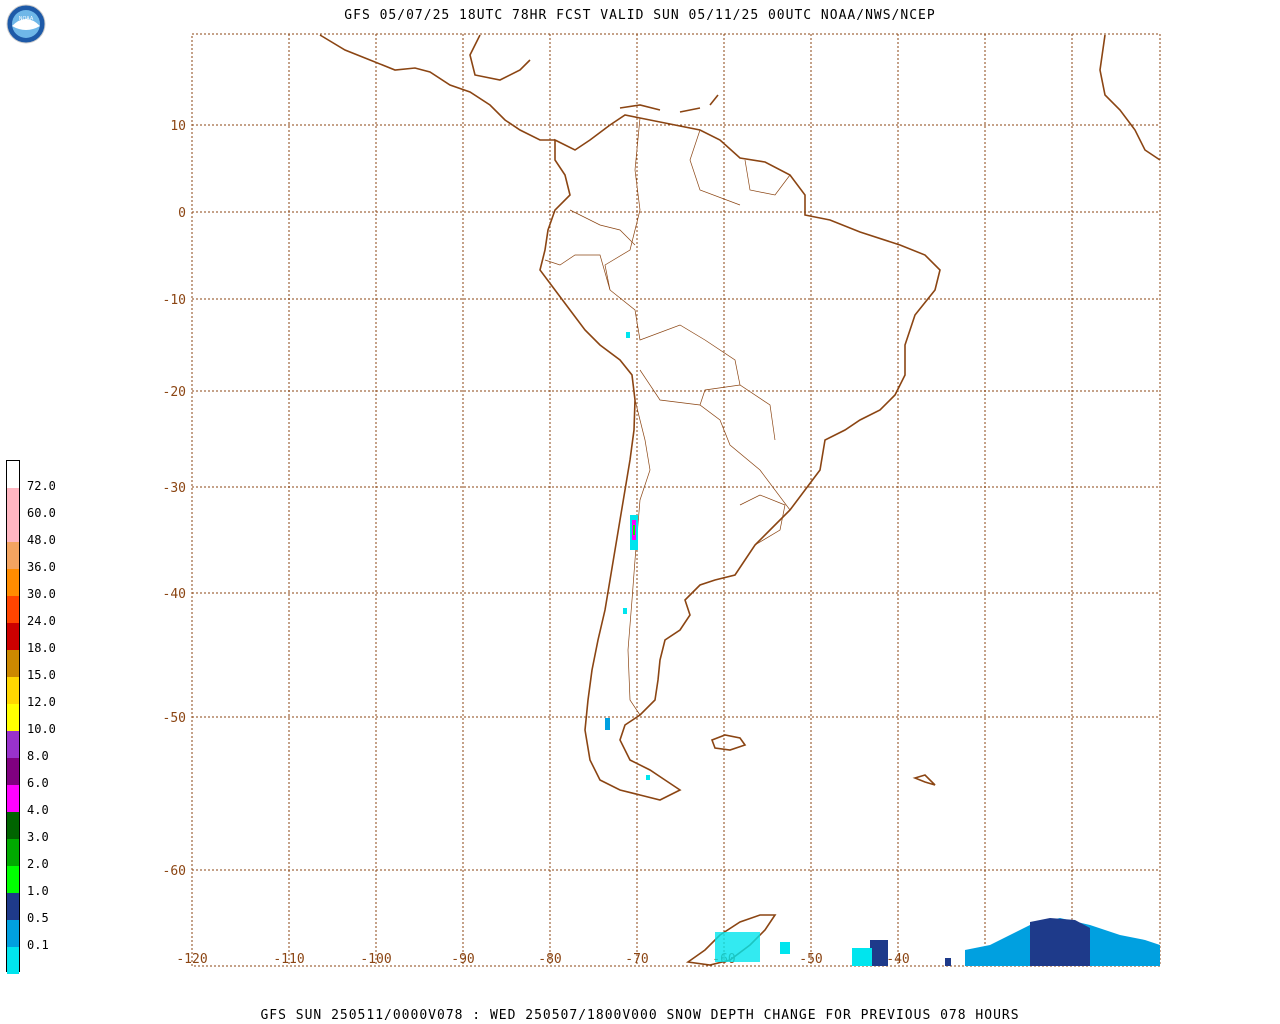 This screenshot has height=1024, width=1280. Describe the element at coordinates (174, 392) in the screenshot. I see `latitude-label: -20` at that location.